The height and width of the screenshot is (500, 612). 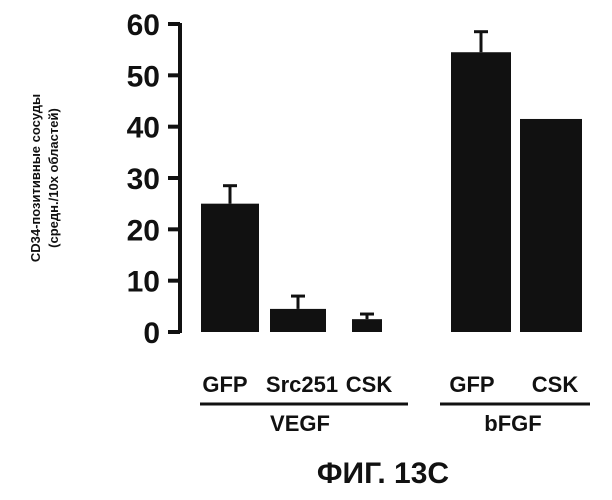 I want to click on y-tick-label: 40, so click(x=143, y=128).